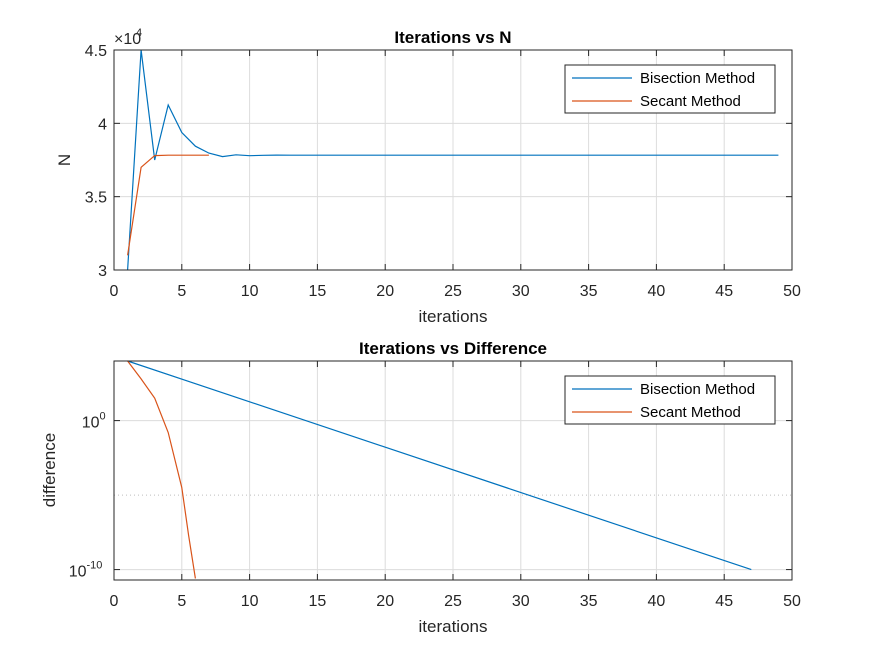  What do you see at coordinates (453, 348) in the screenshot?
I see `chart-title: Iterations vs Difference` at bounding box center [453, 348].